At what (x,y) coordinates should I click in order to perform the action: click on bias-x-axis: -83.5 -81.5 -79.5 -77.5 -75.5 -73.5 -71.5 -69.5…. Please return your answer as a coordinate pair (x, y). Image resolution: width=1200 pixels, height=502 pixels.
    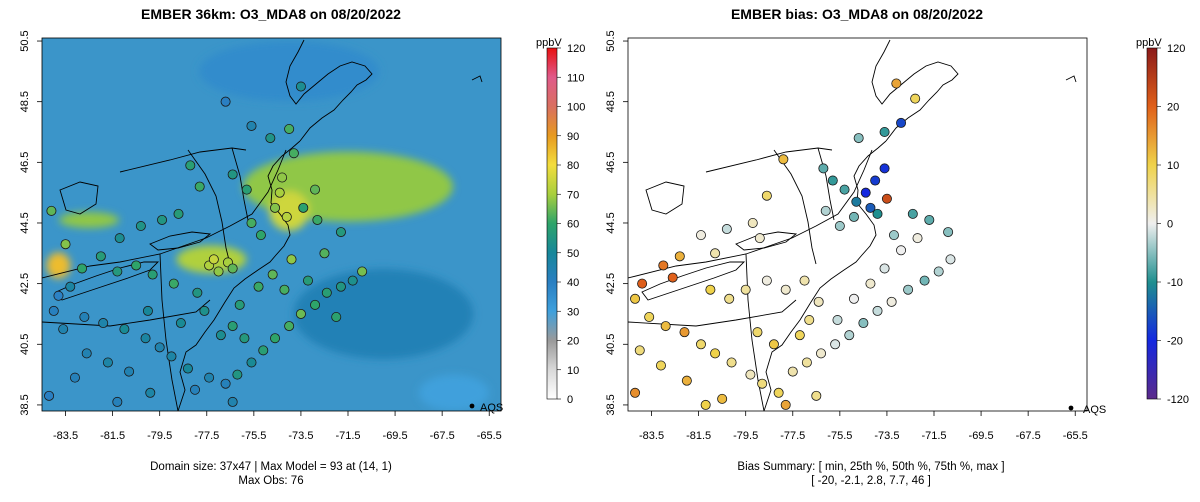
    Looking at the image, I should click on (863, 426).